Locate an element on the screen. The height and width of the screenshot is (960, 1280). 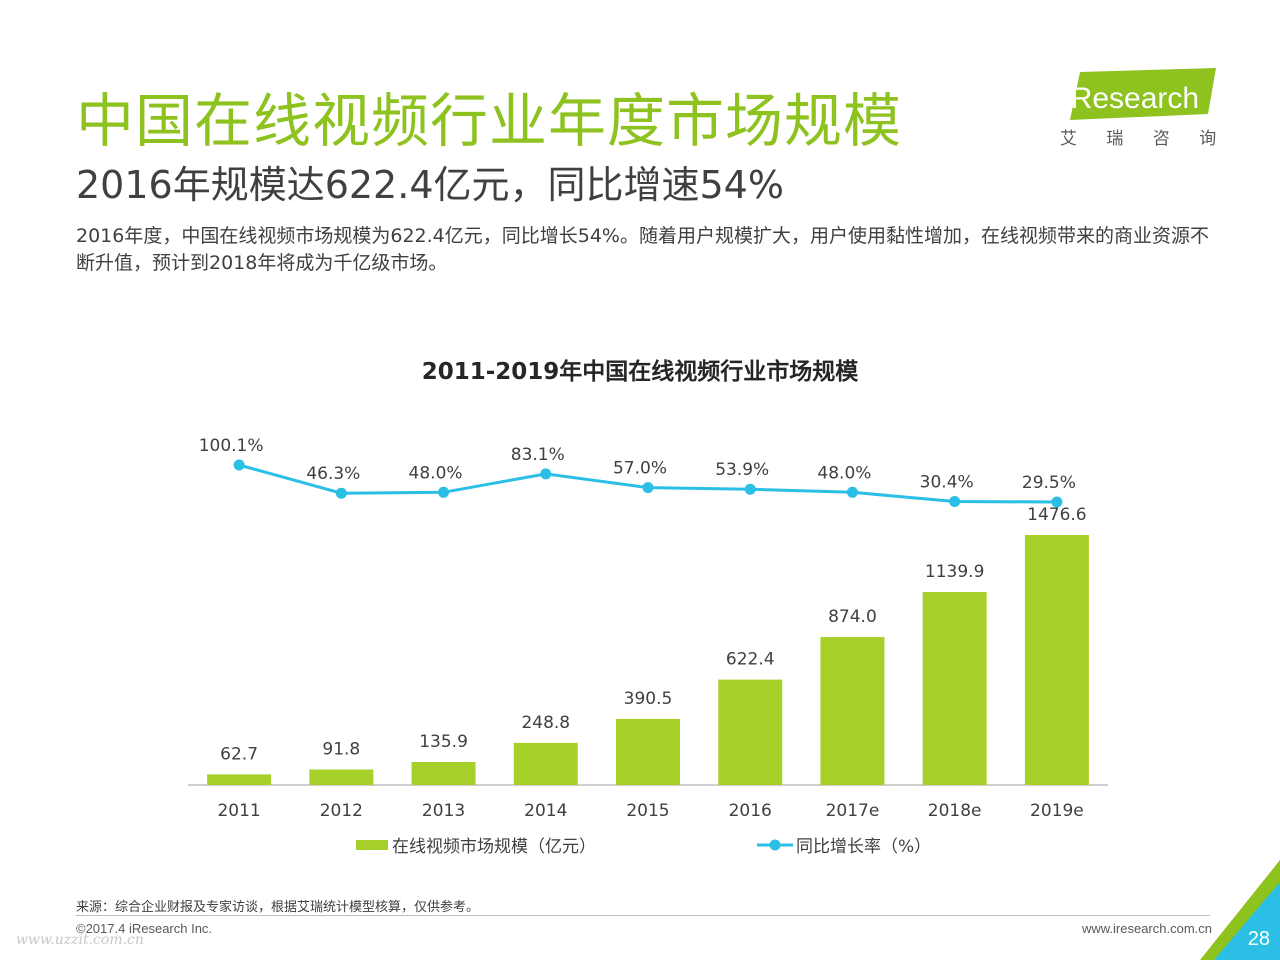
growth-rate-label: 29.5% is located at coordinates (1049, 483).